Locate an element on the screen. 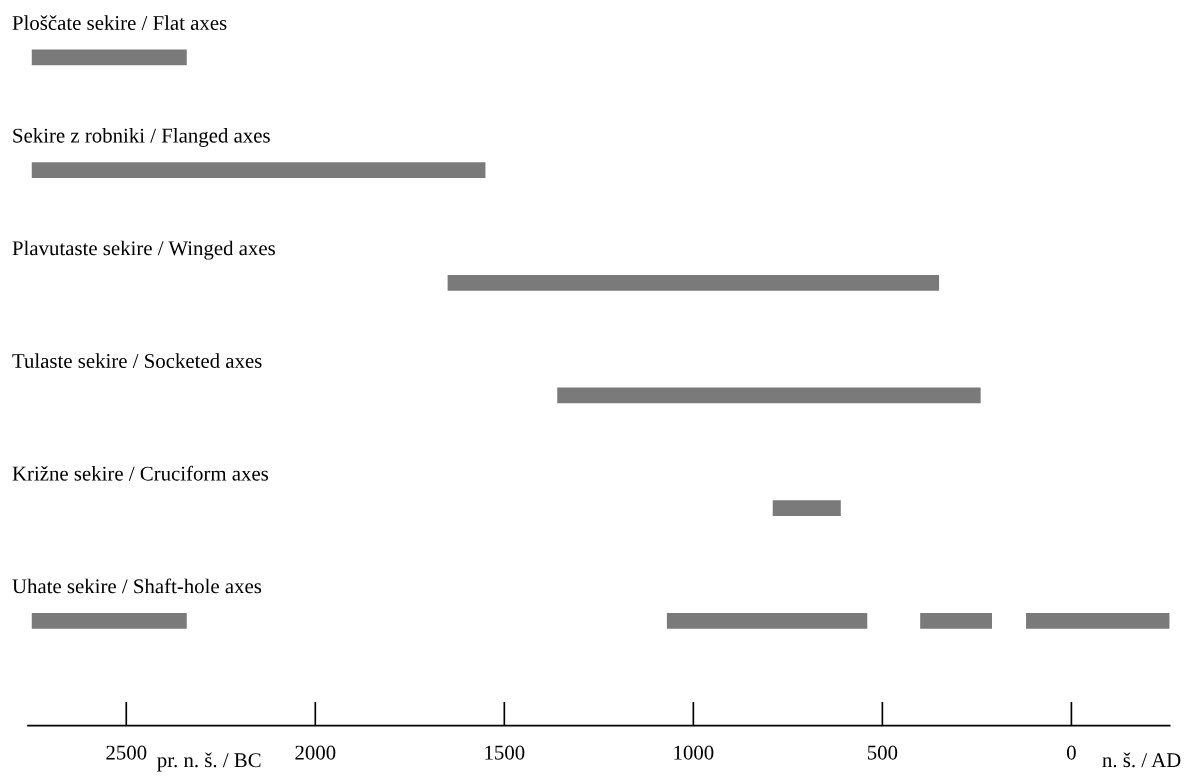  y-tick-label: Uhate sekire / Shaft-hole axes is located at coordinates (137, 586).